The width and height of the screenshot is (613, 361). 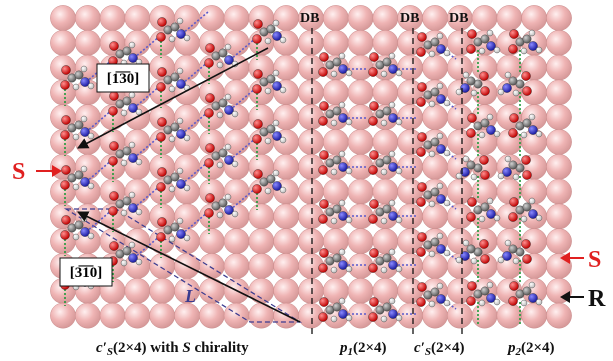 What do you see at coordinates (309, 18) in the screenshot?
I see `domain-boundary-label: DB` at bounding box center [309, 18].